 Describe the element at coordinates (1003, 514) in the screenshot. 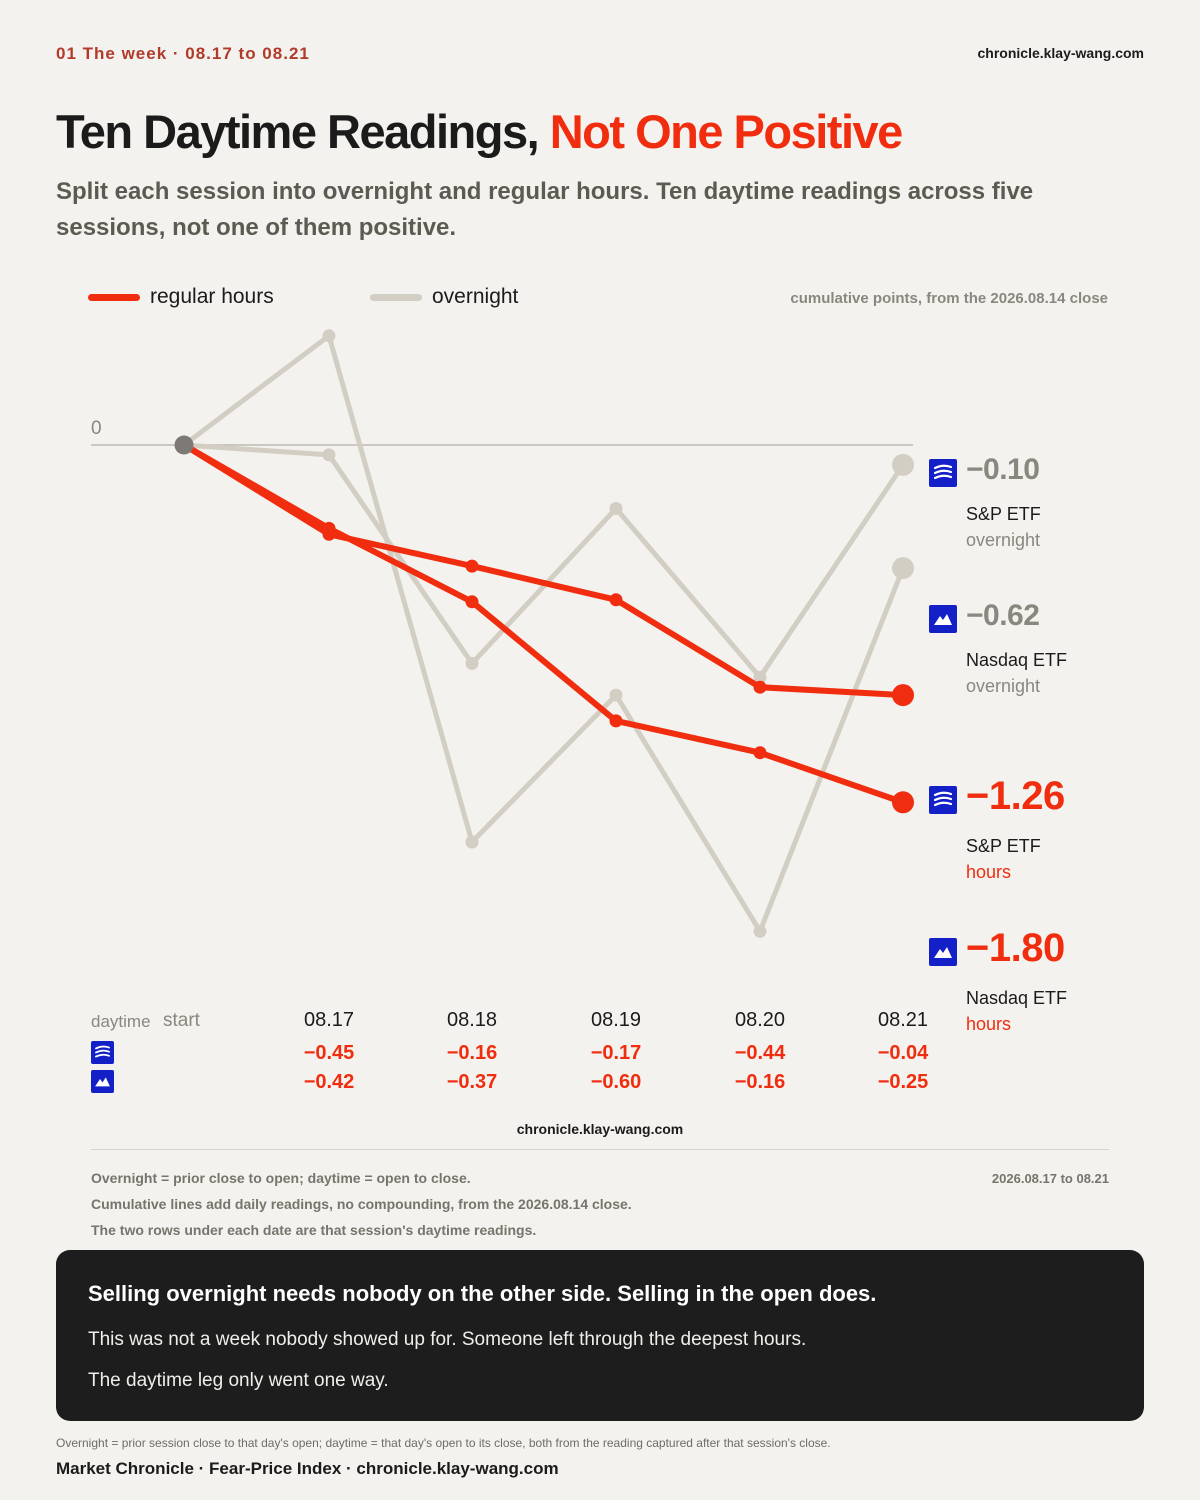

I see `annotation-sp-overnight-name: S&P ETF` at that location.